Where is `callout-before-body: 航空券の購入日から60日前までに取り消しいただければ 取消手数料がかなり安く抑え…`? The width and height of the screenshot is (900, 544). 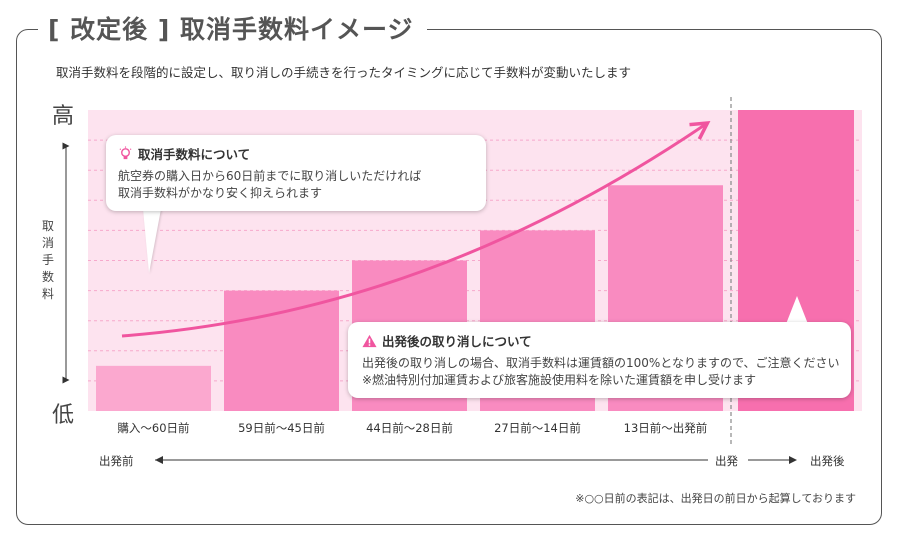 callout-before-body: 航空券の購入日から60日前までに取り消しいただければ 取消手数料がかなり安く抑え… is located at coordinates (296, 185).